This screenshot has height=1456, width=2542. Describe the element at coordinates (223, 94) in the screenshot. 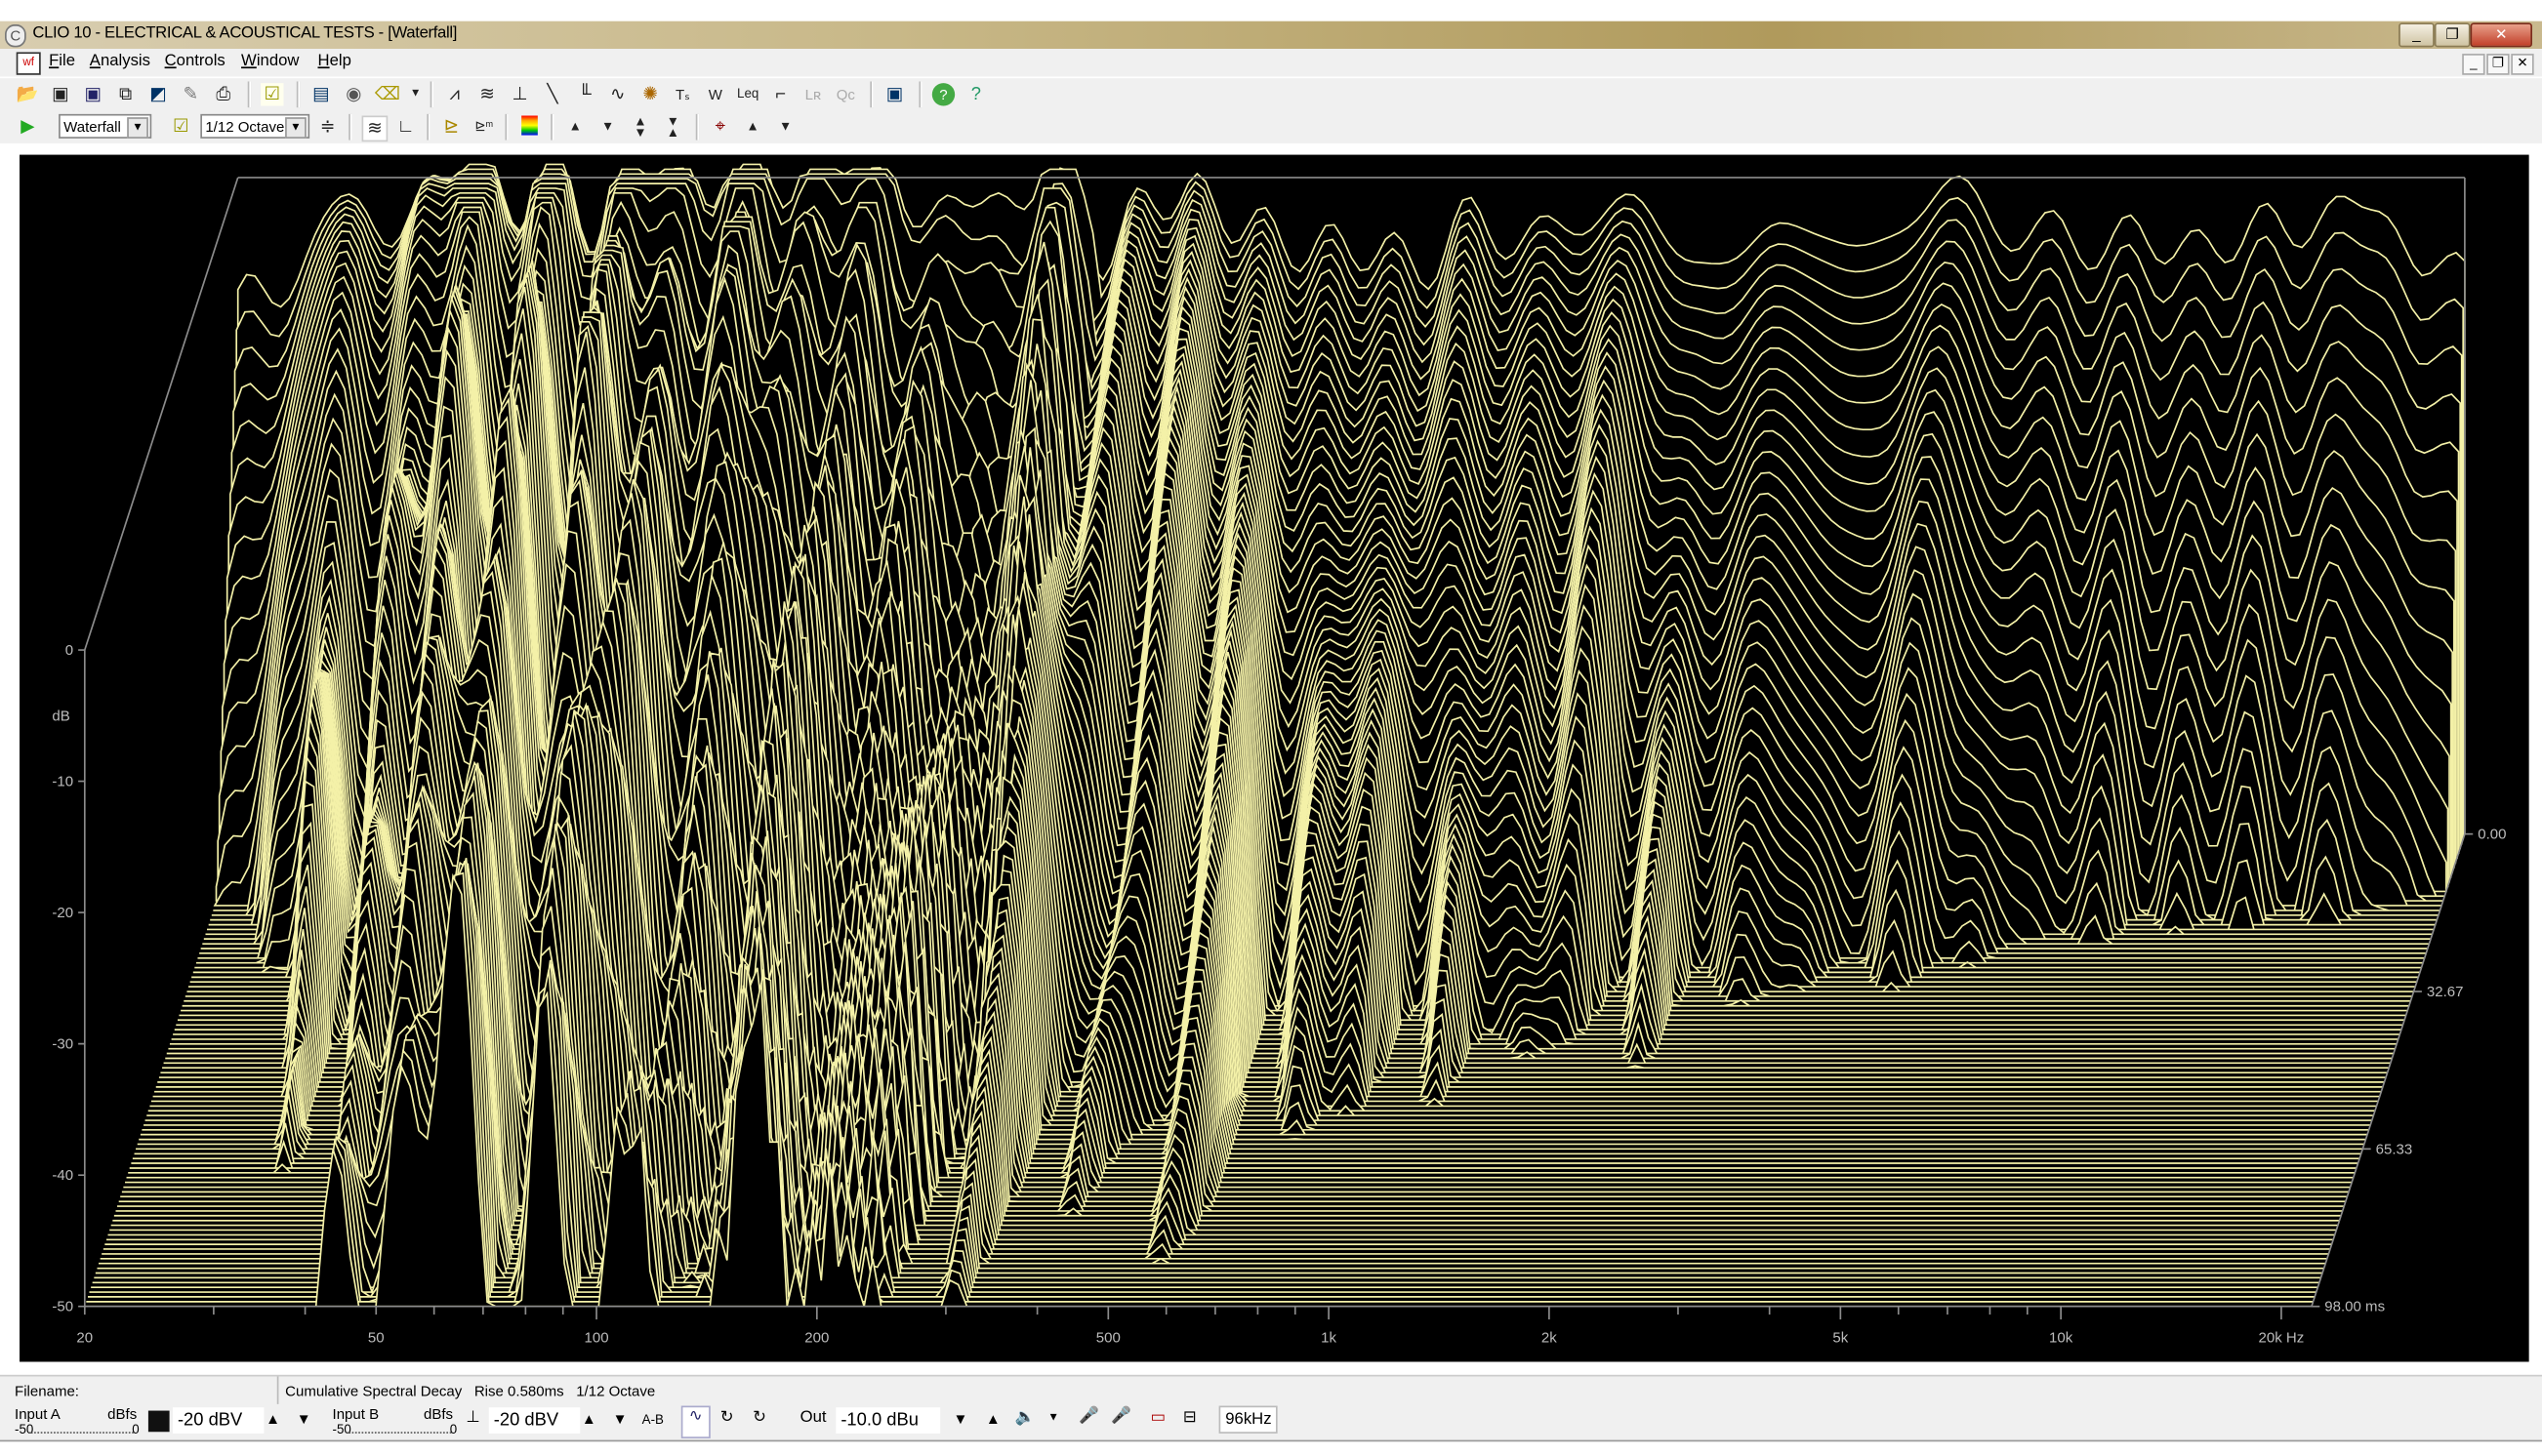

I see `print-icon: ⎙` at that location.